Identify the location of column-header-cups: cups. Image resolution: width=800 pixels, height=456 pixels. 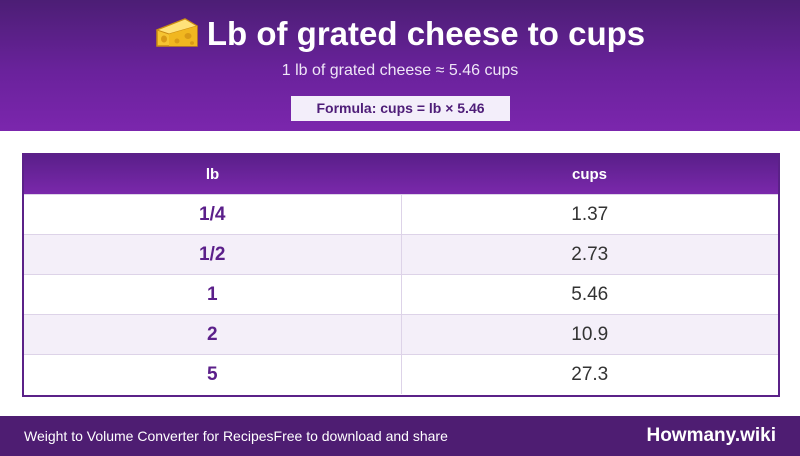
(589, 174).